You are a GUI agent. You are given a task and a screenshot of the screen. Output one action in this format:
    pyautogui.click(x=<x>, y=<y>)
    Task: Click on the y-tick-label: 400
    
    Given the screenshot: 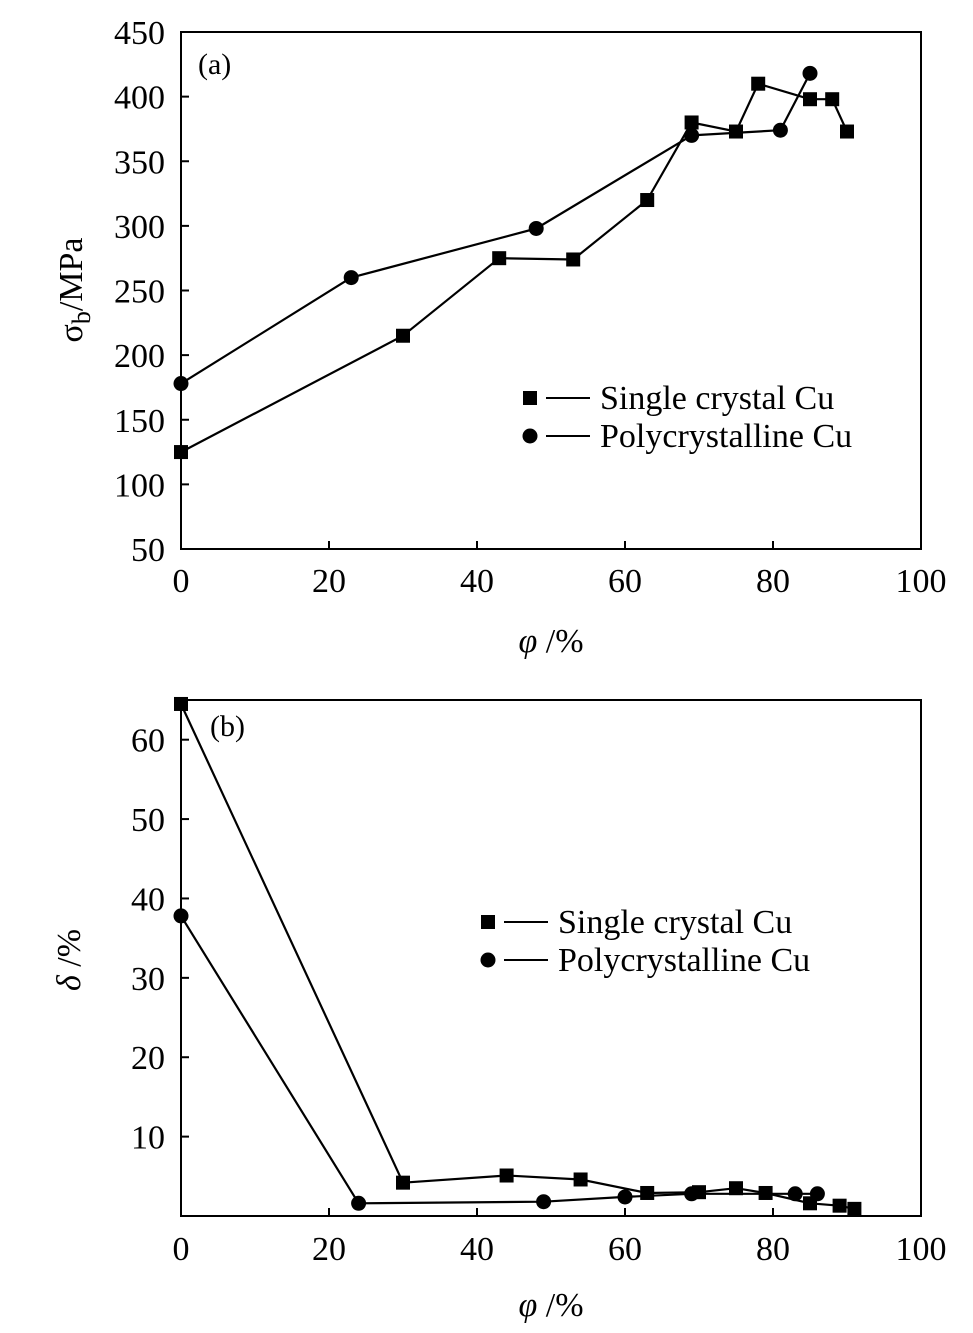 What is the action you would take?
    pyautogui.click(x=139, y=98)
    